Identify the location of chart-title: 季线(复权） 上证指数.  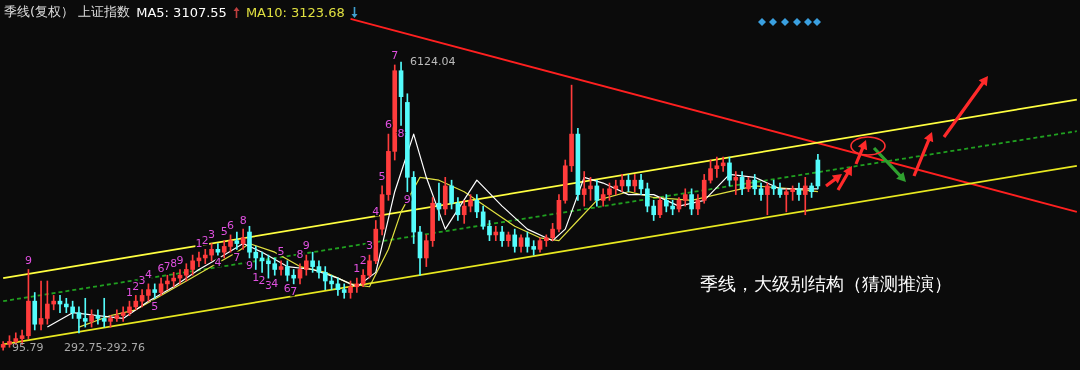
(67, 12).